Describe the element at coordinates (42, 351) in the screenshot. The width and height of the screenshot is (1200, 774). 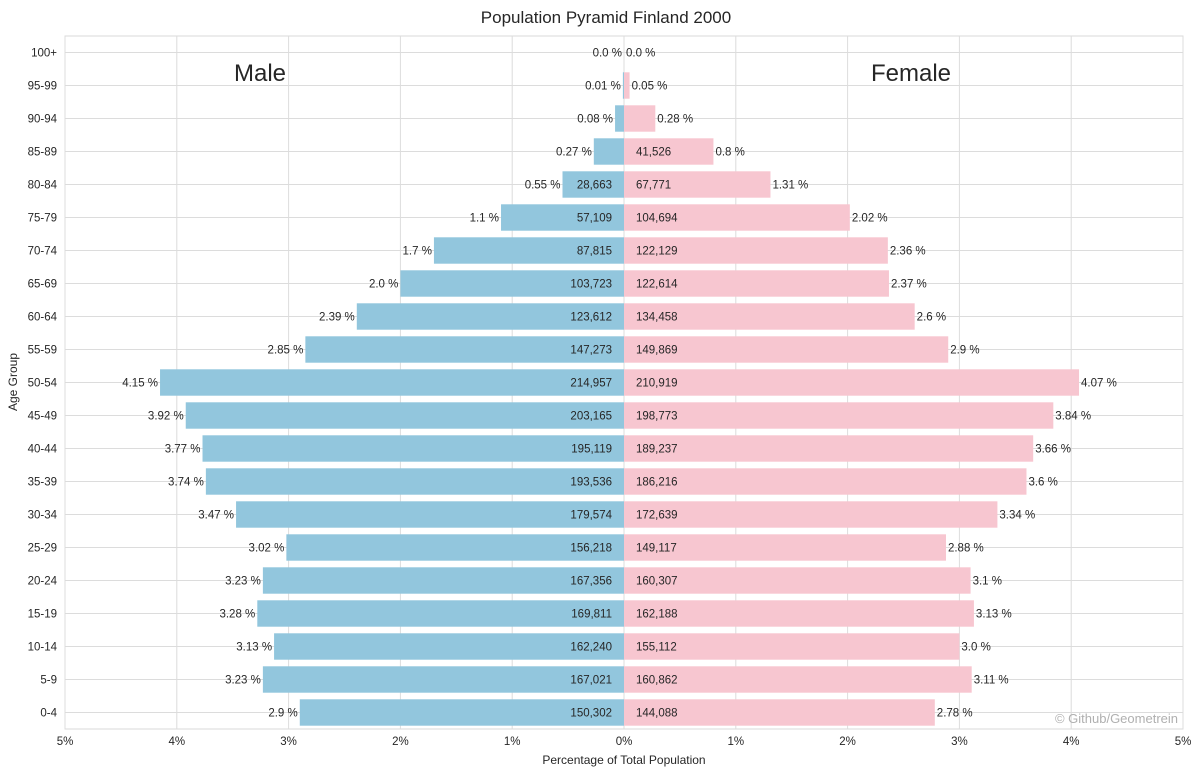
I see `y-tick-label: 55-59` at that location.